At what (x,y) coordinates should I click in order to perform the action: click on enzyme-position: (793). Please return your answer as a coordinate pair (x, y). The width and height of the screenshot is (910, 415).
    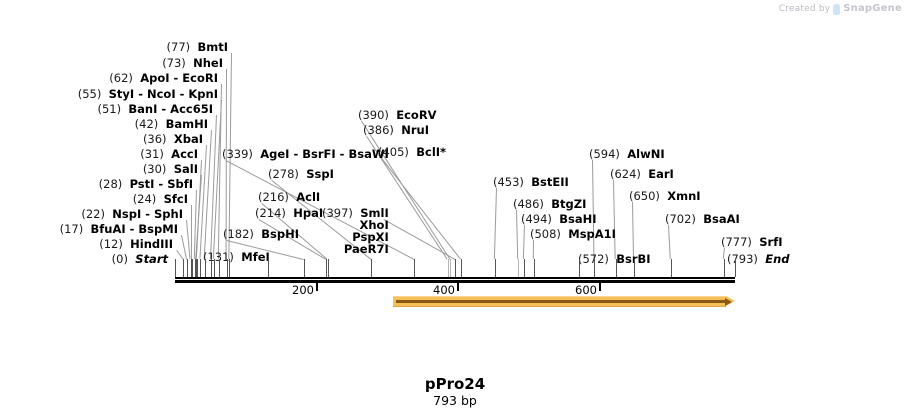
    Looking at the image, I should click on (742, 259).